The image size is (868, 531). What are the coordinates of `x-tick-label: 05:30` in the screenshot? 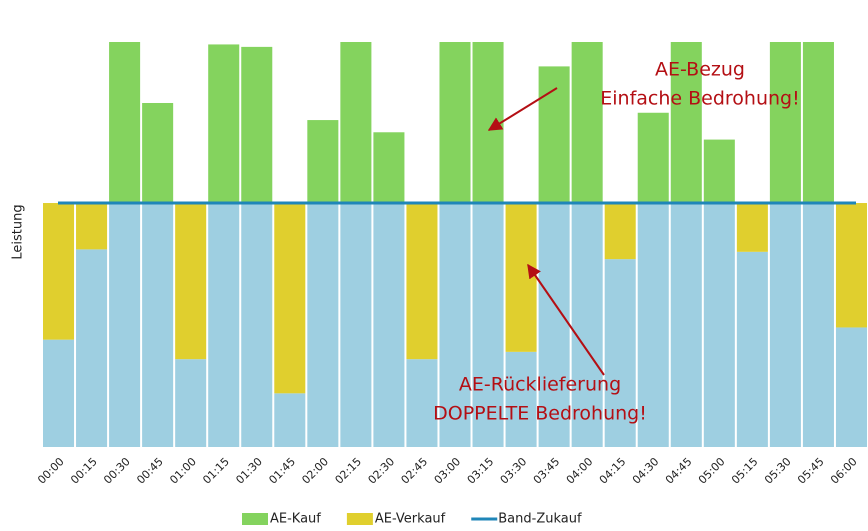 It's located at (778, 471).